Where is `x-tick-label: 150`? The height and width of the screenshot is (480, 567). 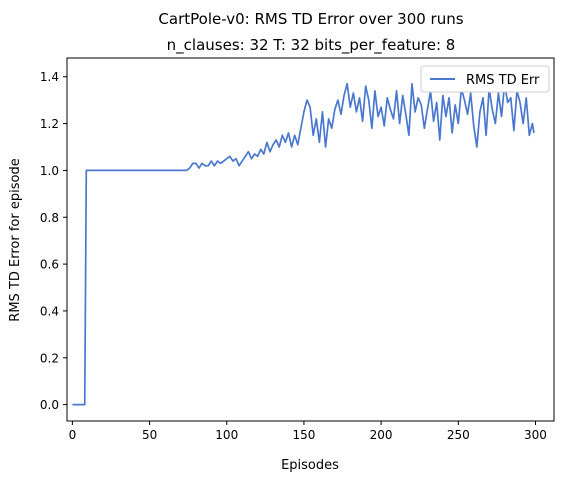
x-tick-label: 150 is located at coordinates (303, 435).